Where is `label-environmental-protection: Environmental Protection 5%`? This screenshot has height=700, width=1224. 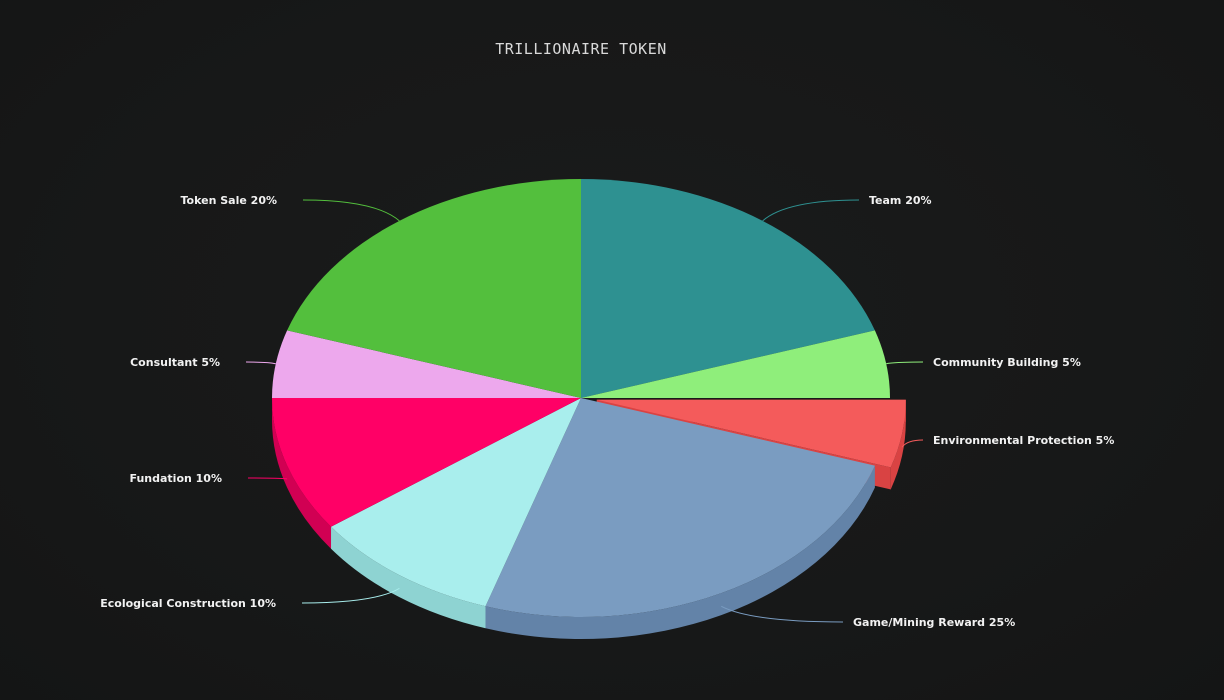
label-environmental-protection: Environmental Protection 5% is located at coordinates (1023, 440).